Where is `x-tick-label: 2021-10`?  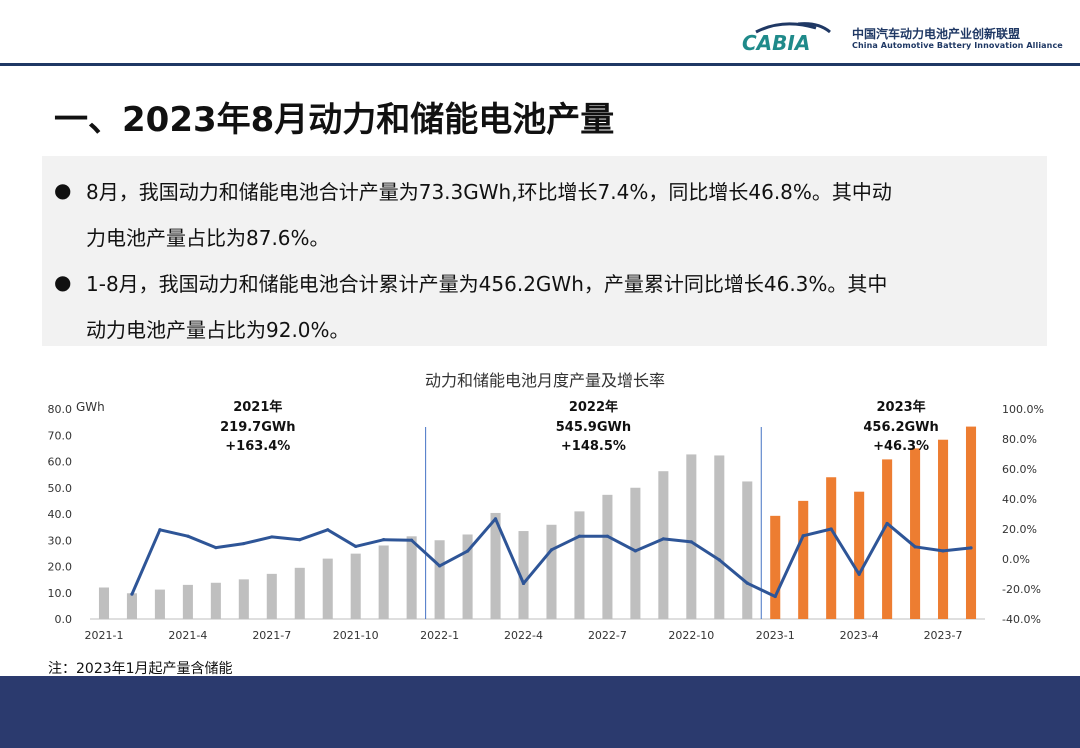 x-tick-label: 2021-10 is located at coordinates (356, 635).